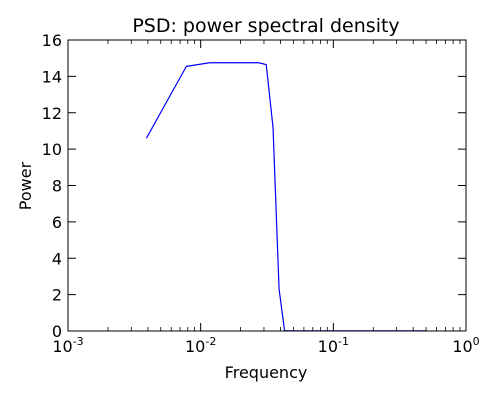 This screenshot has width=500, height=400. Describe the element at coordinates (25, 185) in the screenshot. I see `y-axis-label: Power` at that location.